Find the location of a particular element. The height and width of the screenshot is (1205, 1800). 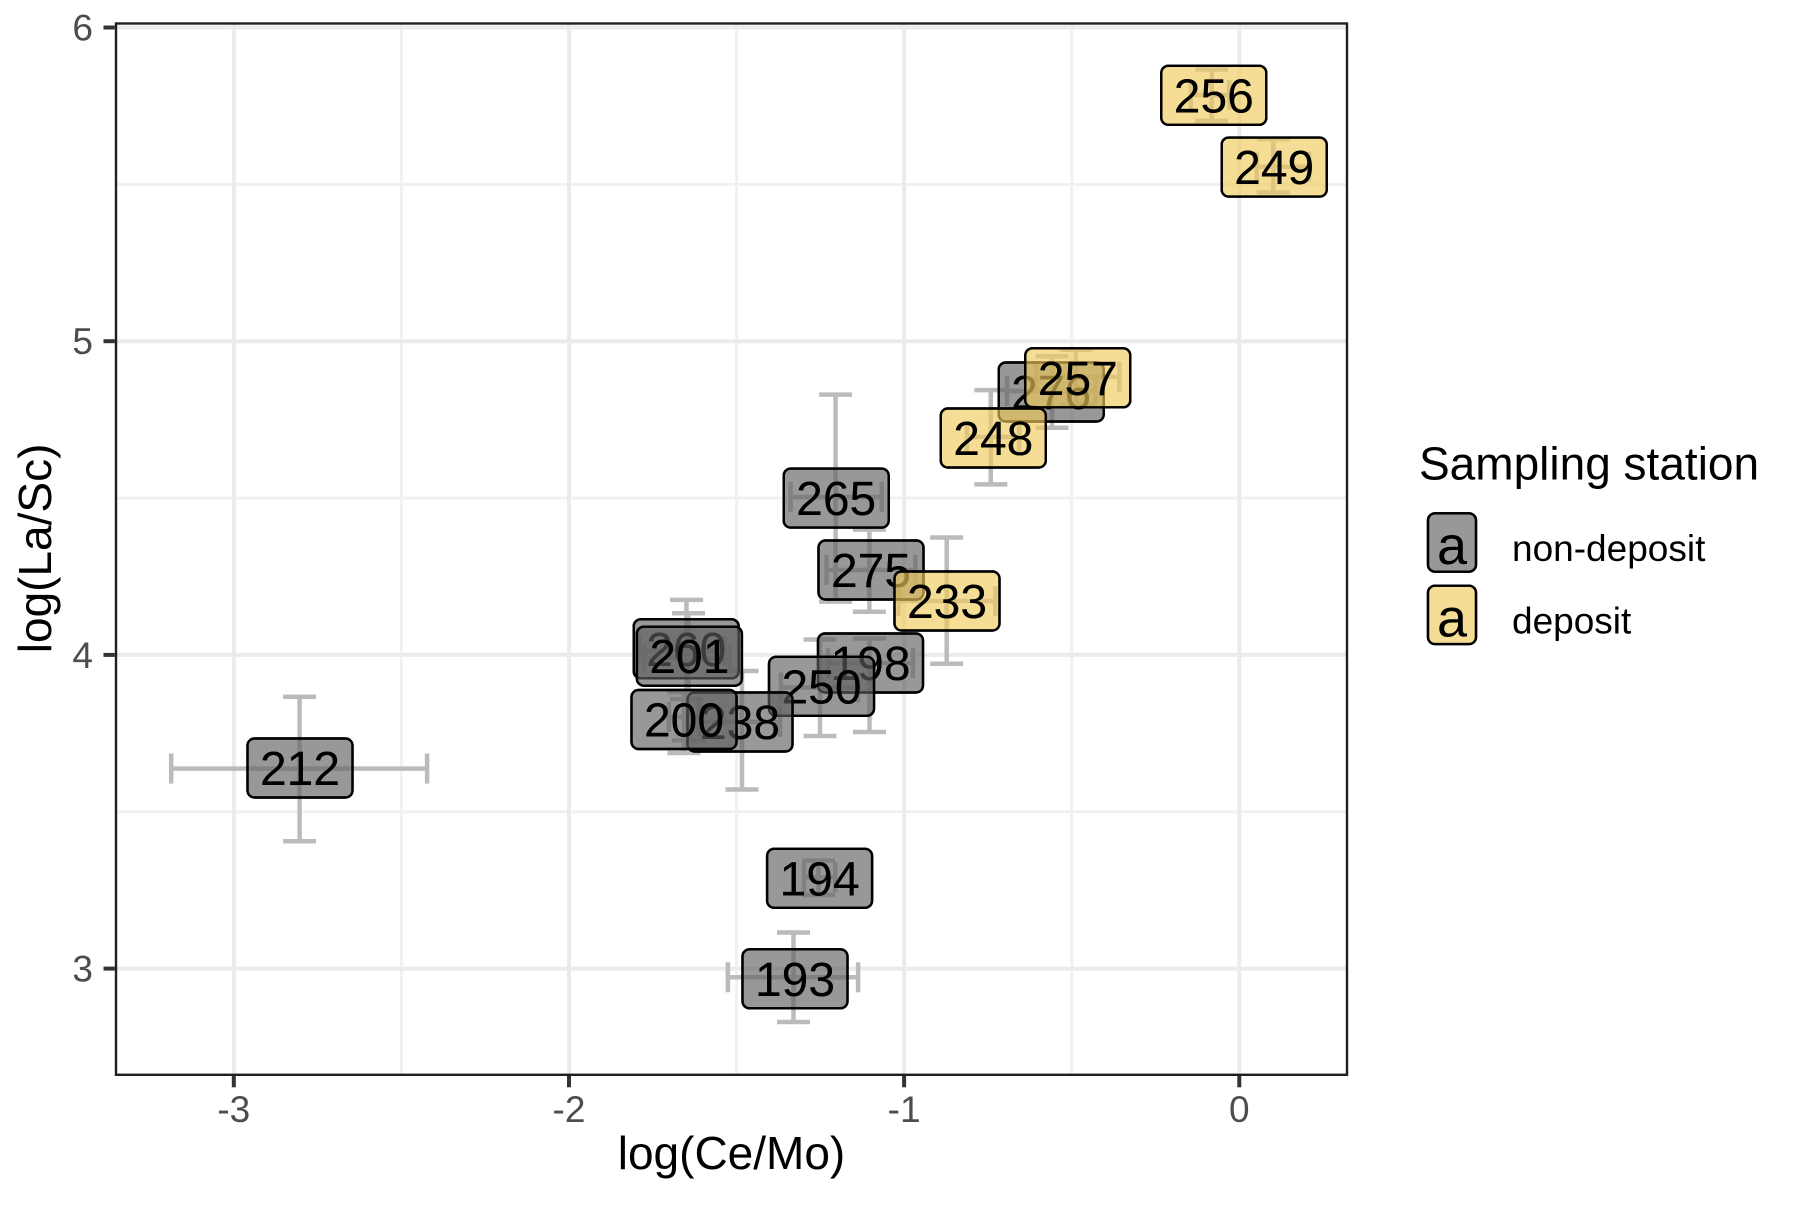

svg-text: 4 is located at coordinates (82, 655).